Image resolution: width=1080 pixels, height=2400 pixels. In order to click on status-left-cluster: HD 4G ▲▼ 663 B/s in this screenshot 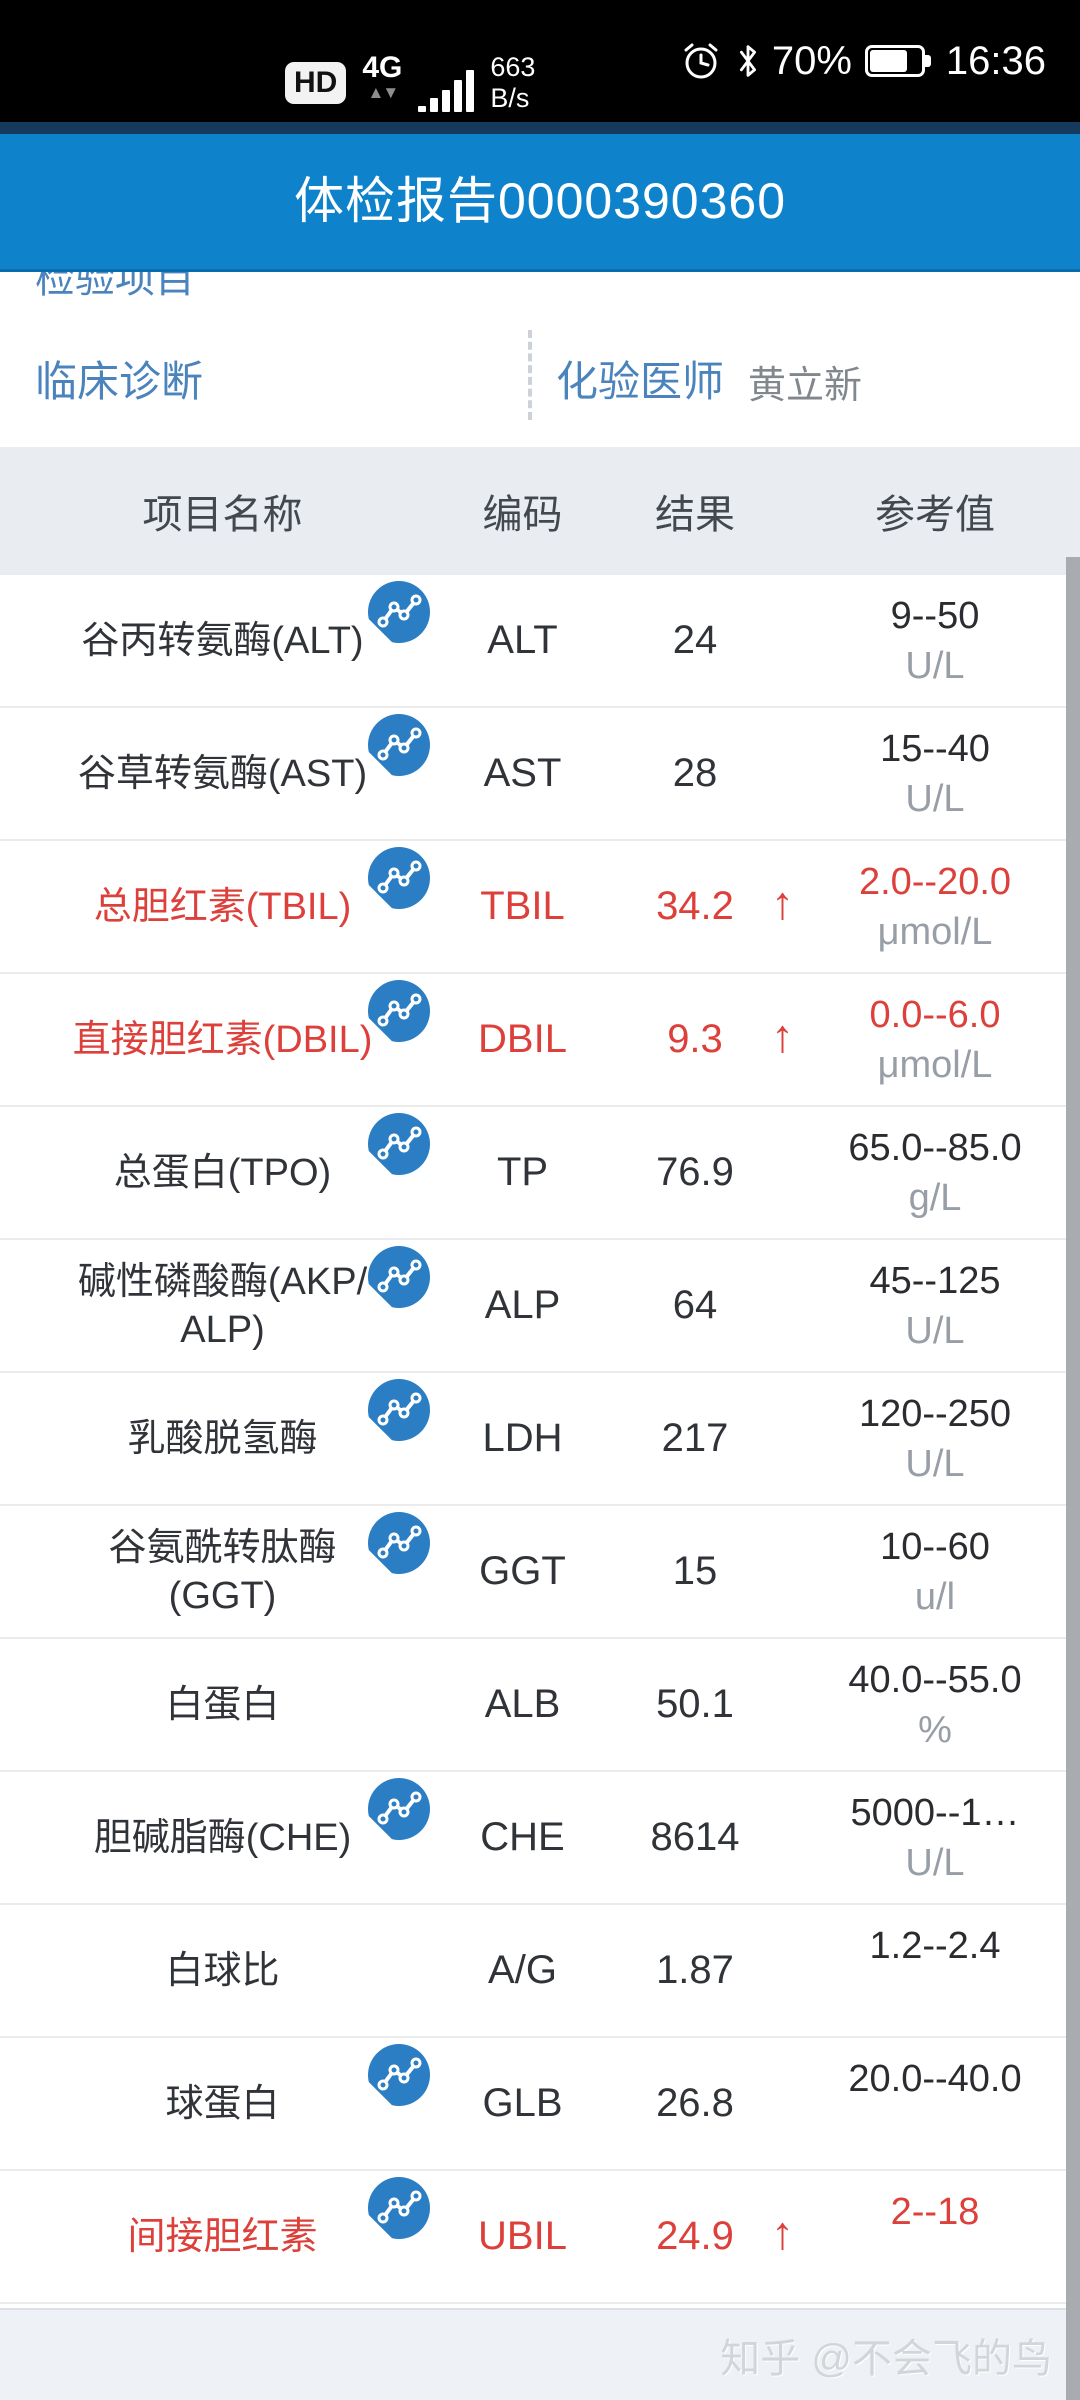, I will do `click(410, 80)`.